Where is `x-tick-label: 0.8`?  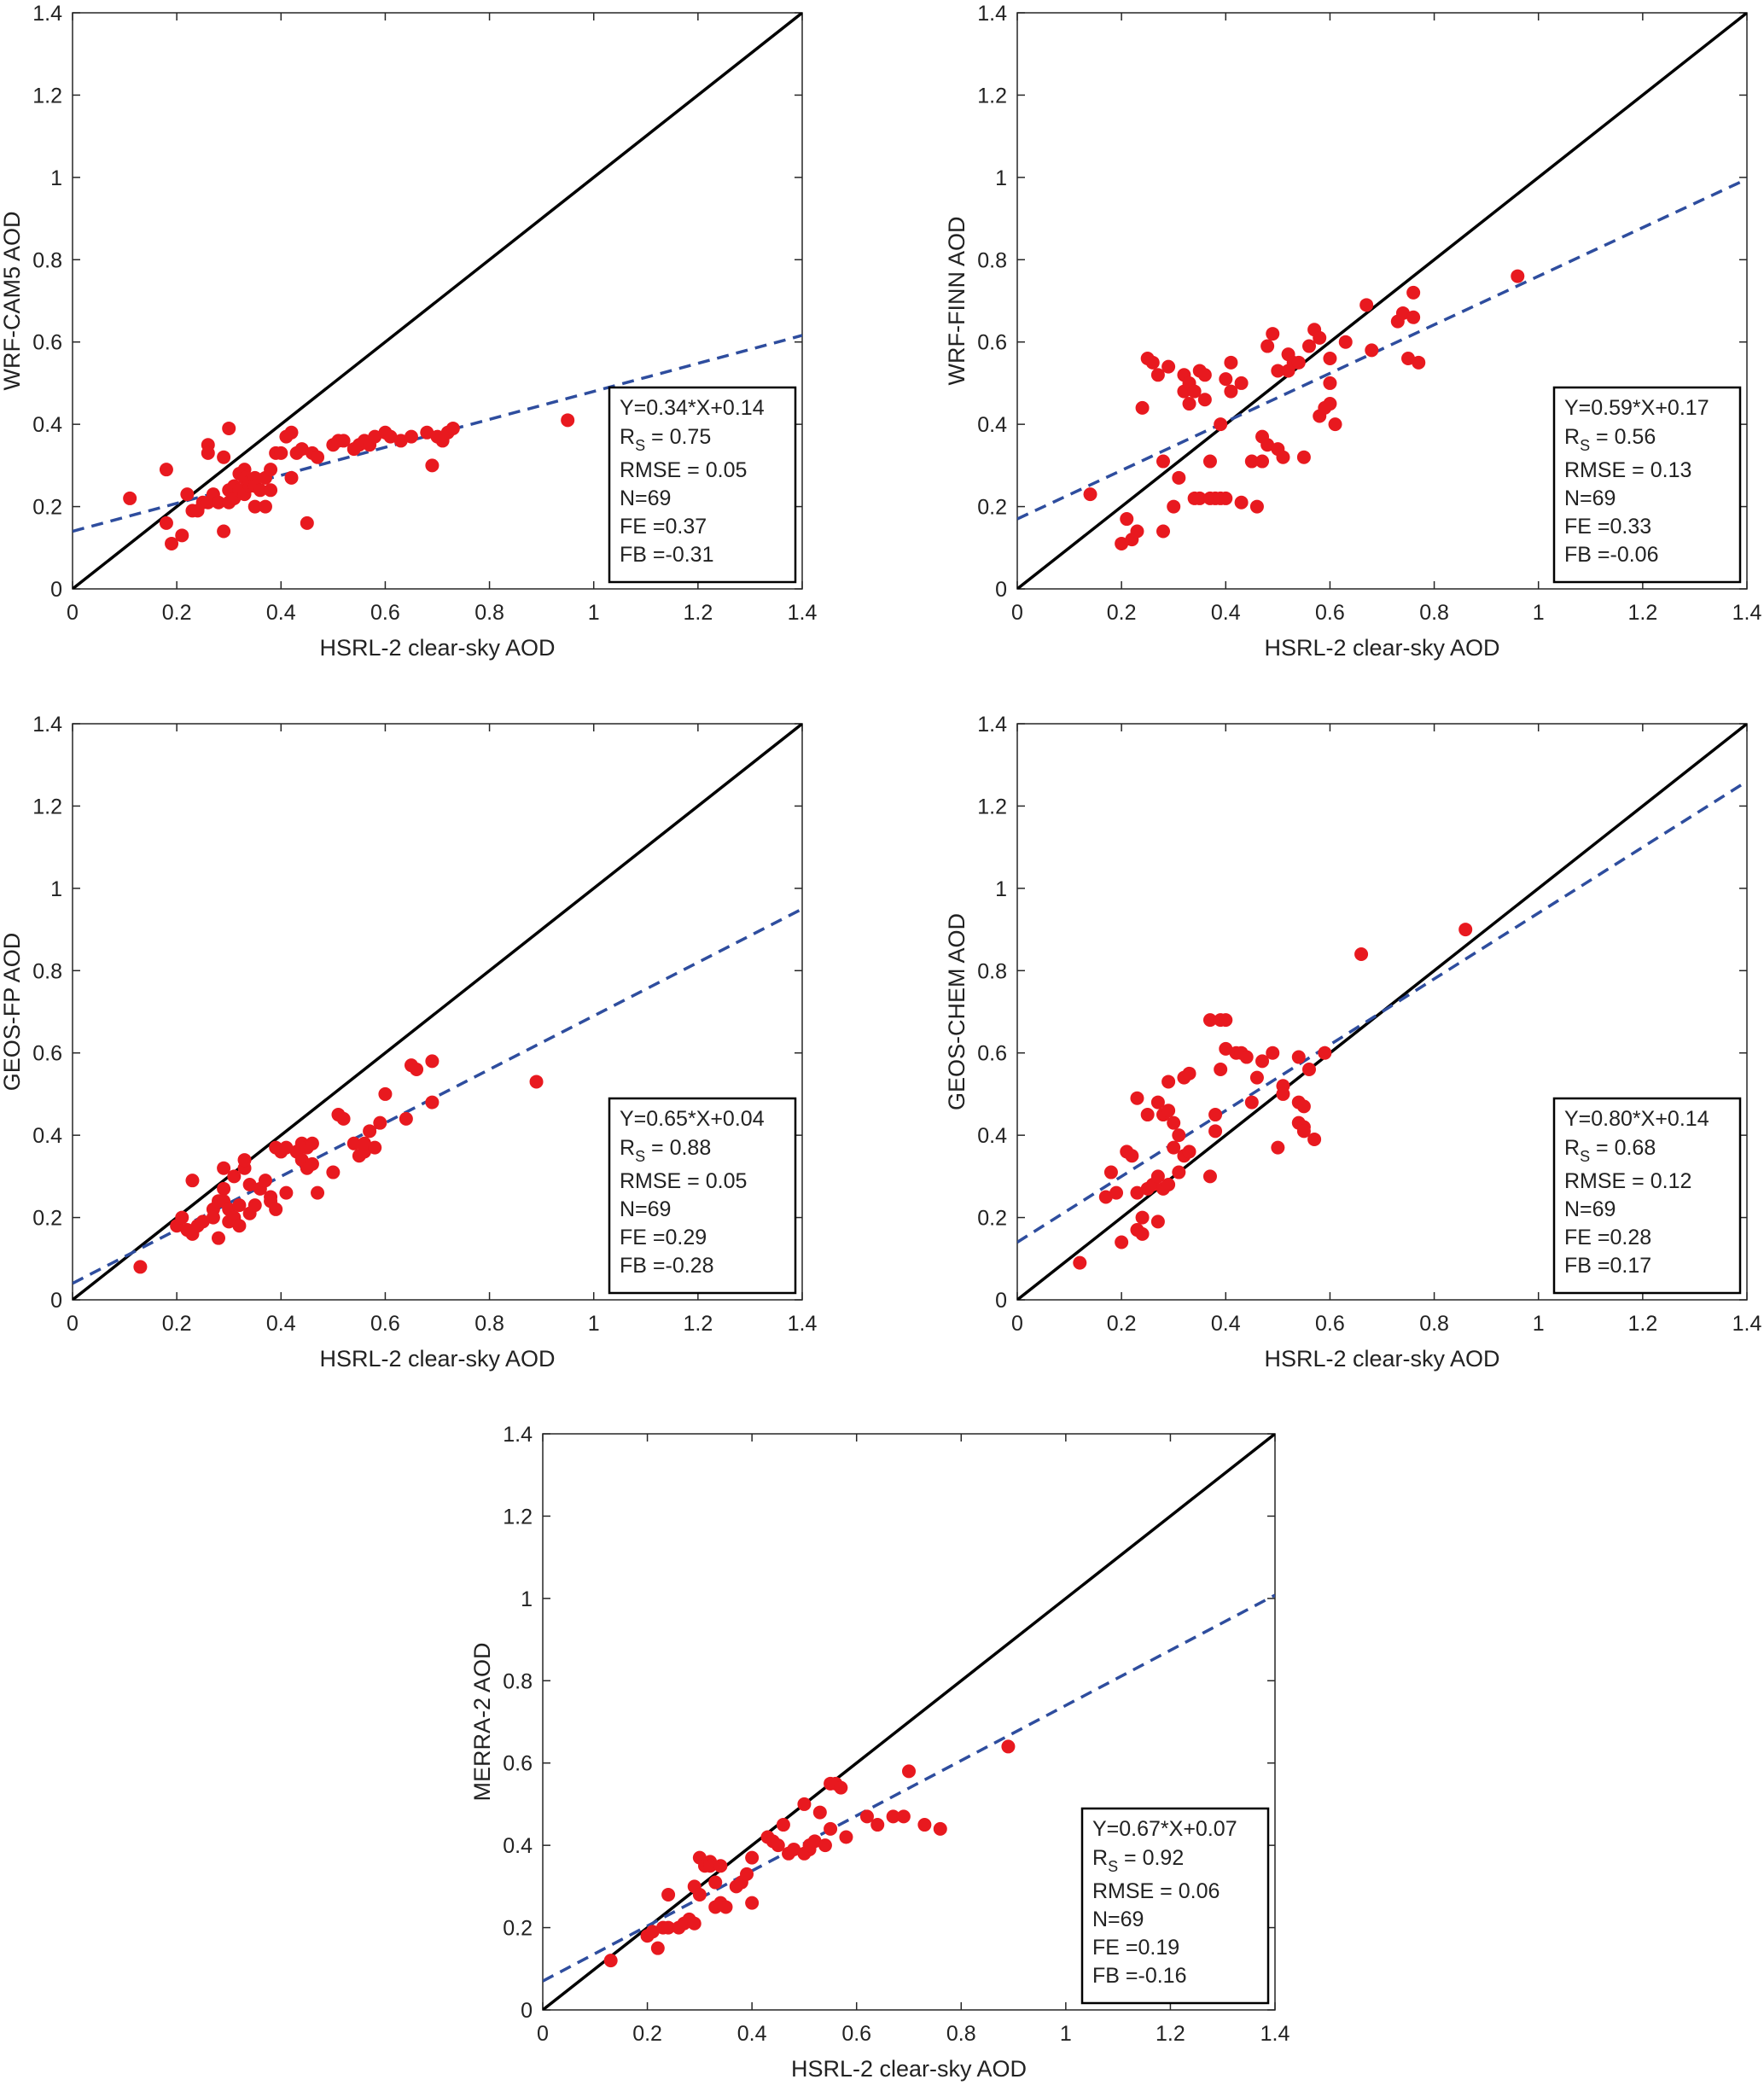 x-tick-label: 0.8 is located at coordinates (489, 613).